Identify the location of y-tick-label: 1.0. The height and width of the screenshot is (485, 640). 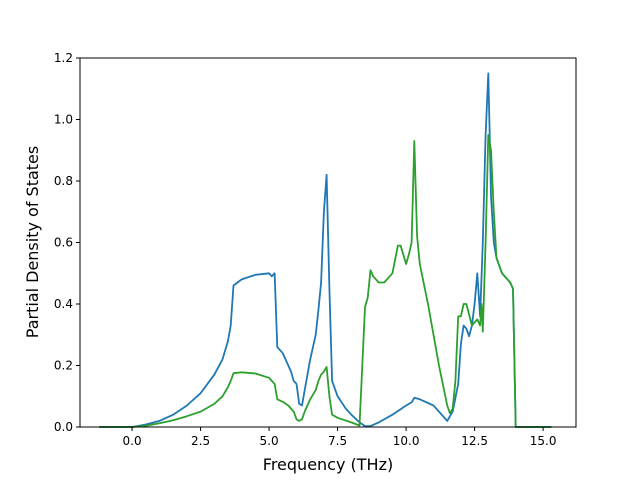
(63, 120).